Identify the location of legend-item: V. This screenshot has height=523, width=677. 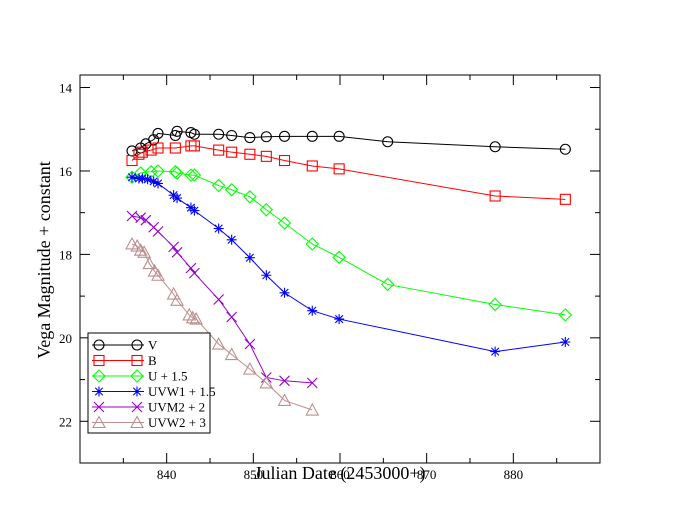
(125, 345).